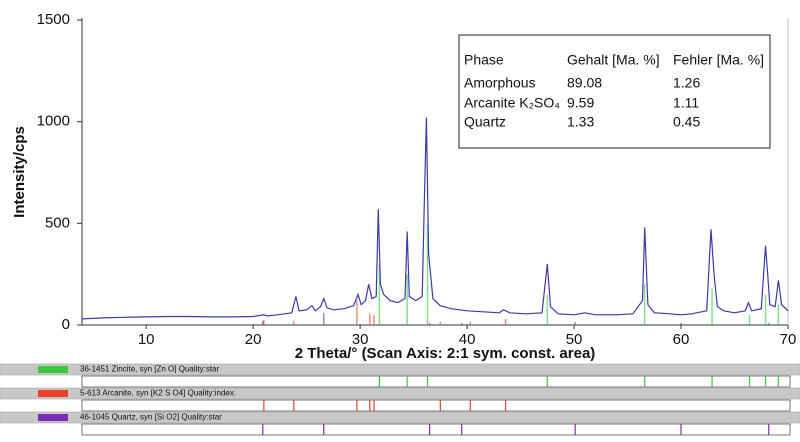 This screenshot has width=800, height=442. Describe the element at coordinates (580, 122) in the screenshot. I see `table-cell: 1.33` at that location.